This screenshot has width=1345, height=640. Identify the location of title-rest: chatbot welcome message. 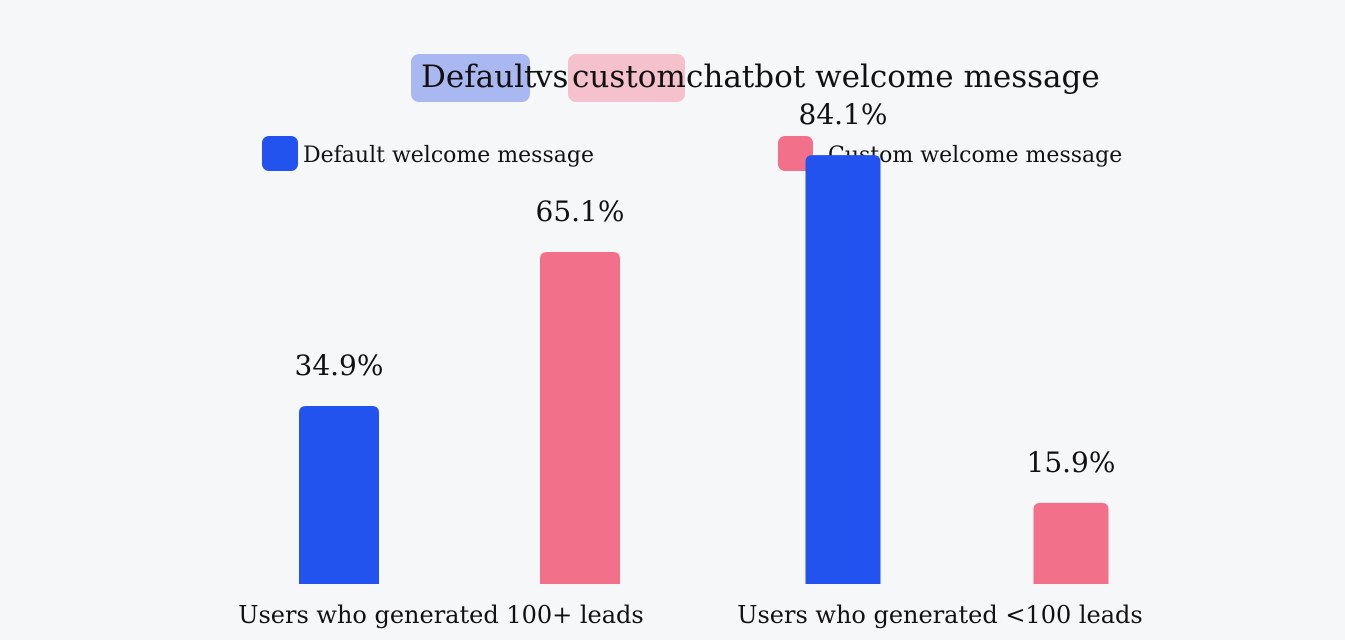
(893, 77).